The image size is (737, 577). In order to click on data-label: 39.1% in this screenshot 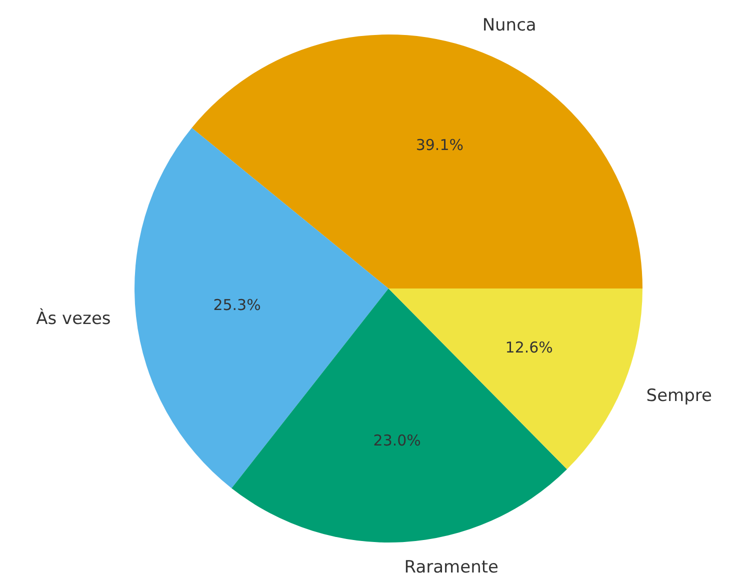, I will do `click(440, 145)`.